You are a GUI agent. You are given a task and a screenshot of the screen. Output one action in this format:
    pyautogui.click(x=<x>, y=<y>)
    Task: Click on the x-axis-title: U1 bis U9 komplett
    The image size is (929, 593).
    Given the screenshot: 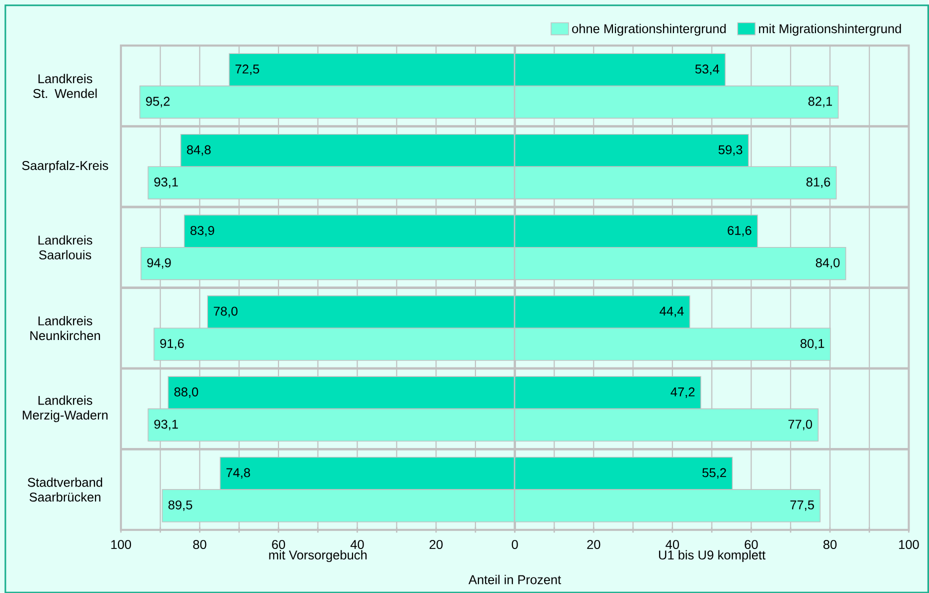 What is the action you would take?
    pyautogui.click(x=712, y=556)
    